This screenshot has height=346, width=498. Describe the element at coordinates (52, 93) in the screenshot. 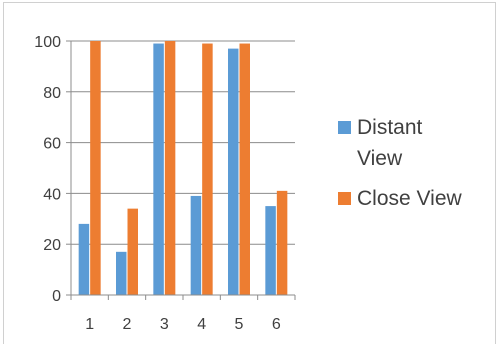

I see `y-tick-label-80: 80` at that location.